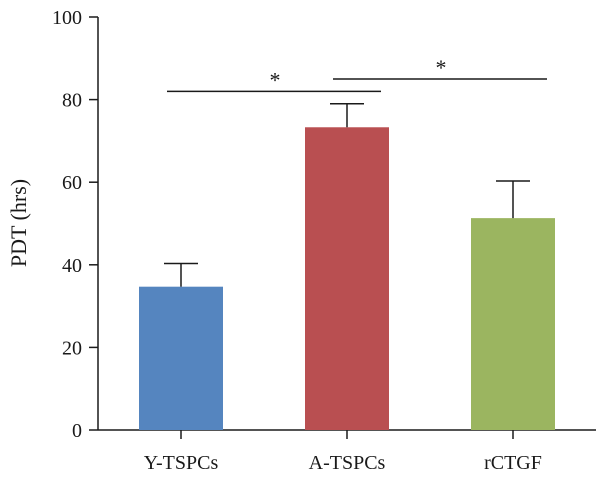 The width and height of the screenshot is (600, 481). I want to click on y-axis-title: PDT (hrs), so click(18, 223).